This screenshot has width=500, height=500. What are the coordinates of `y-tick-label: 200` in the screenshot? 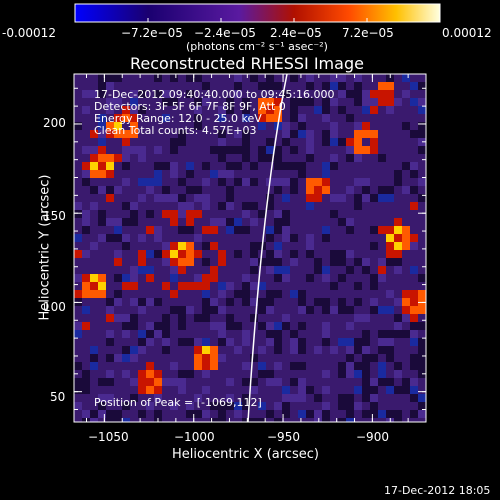 It's located at (54, 123).